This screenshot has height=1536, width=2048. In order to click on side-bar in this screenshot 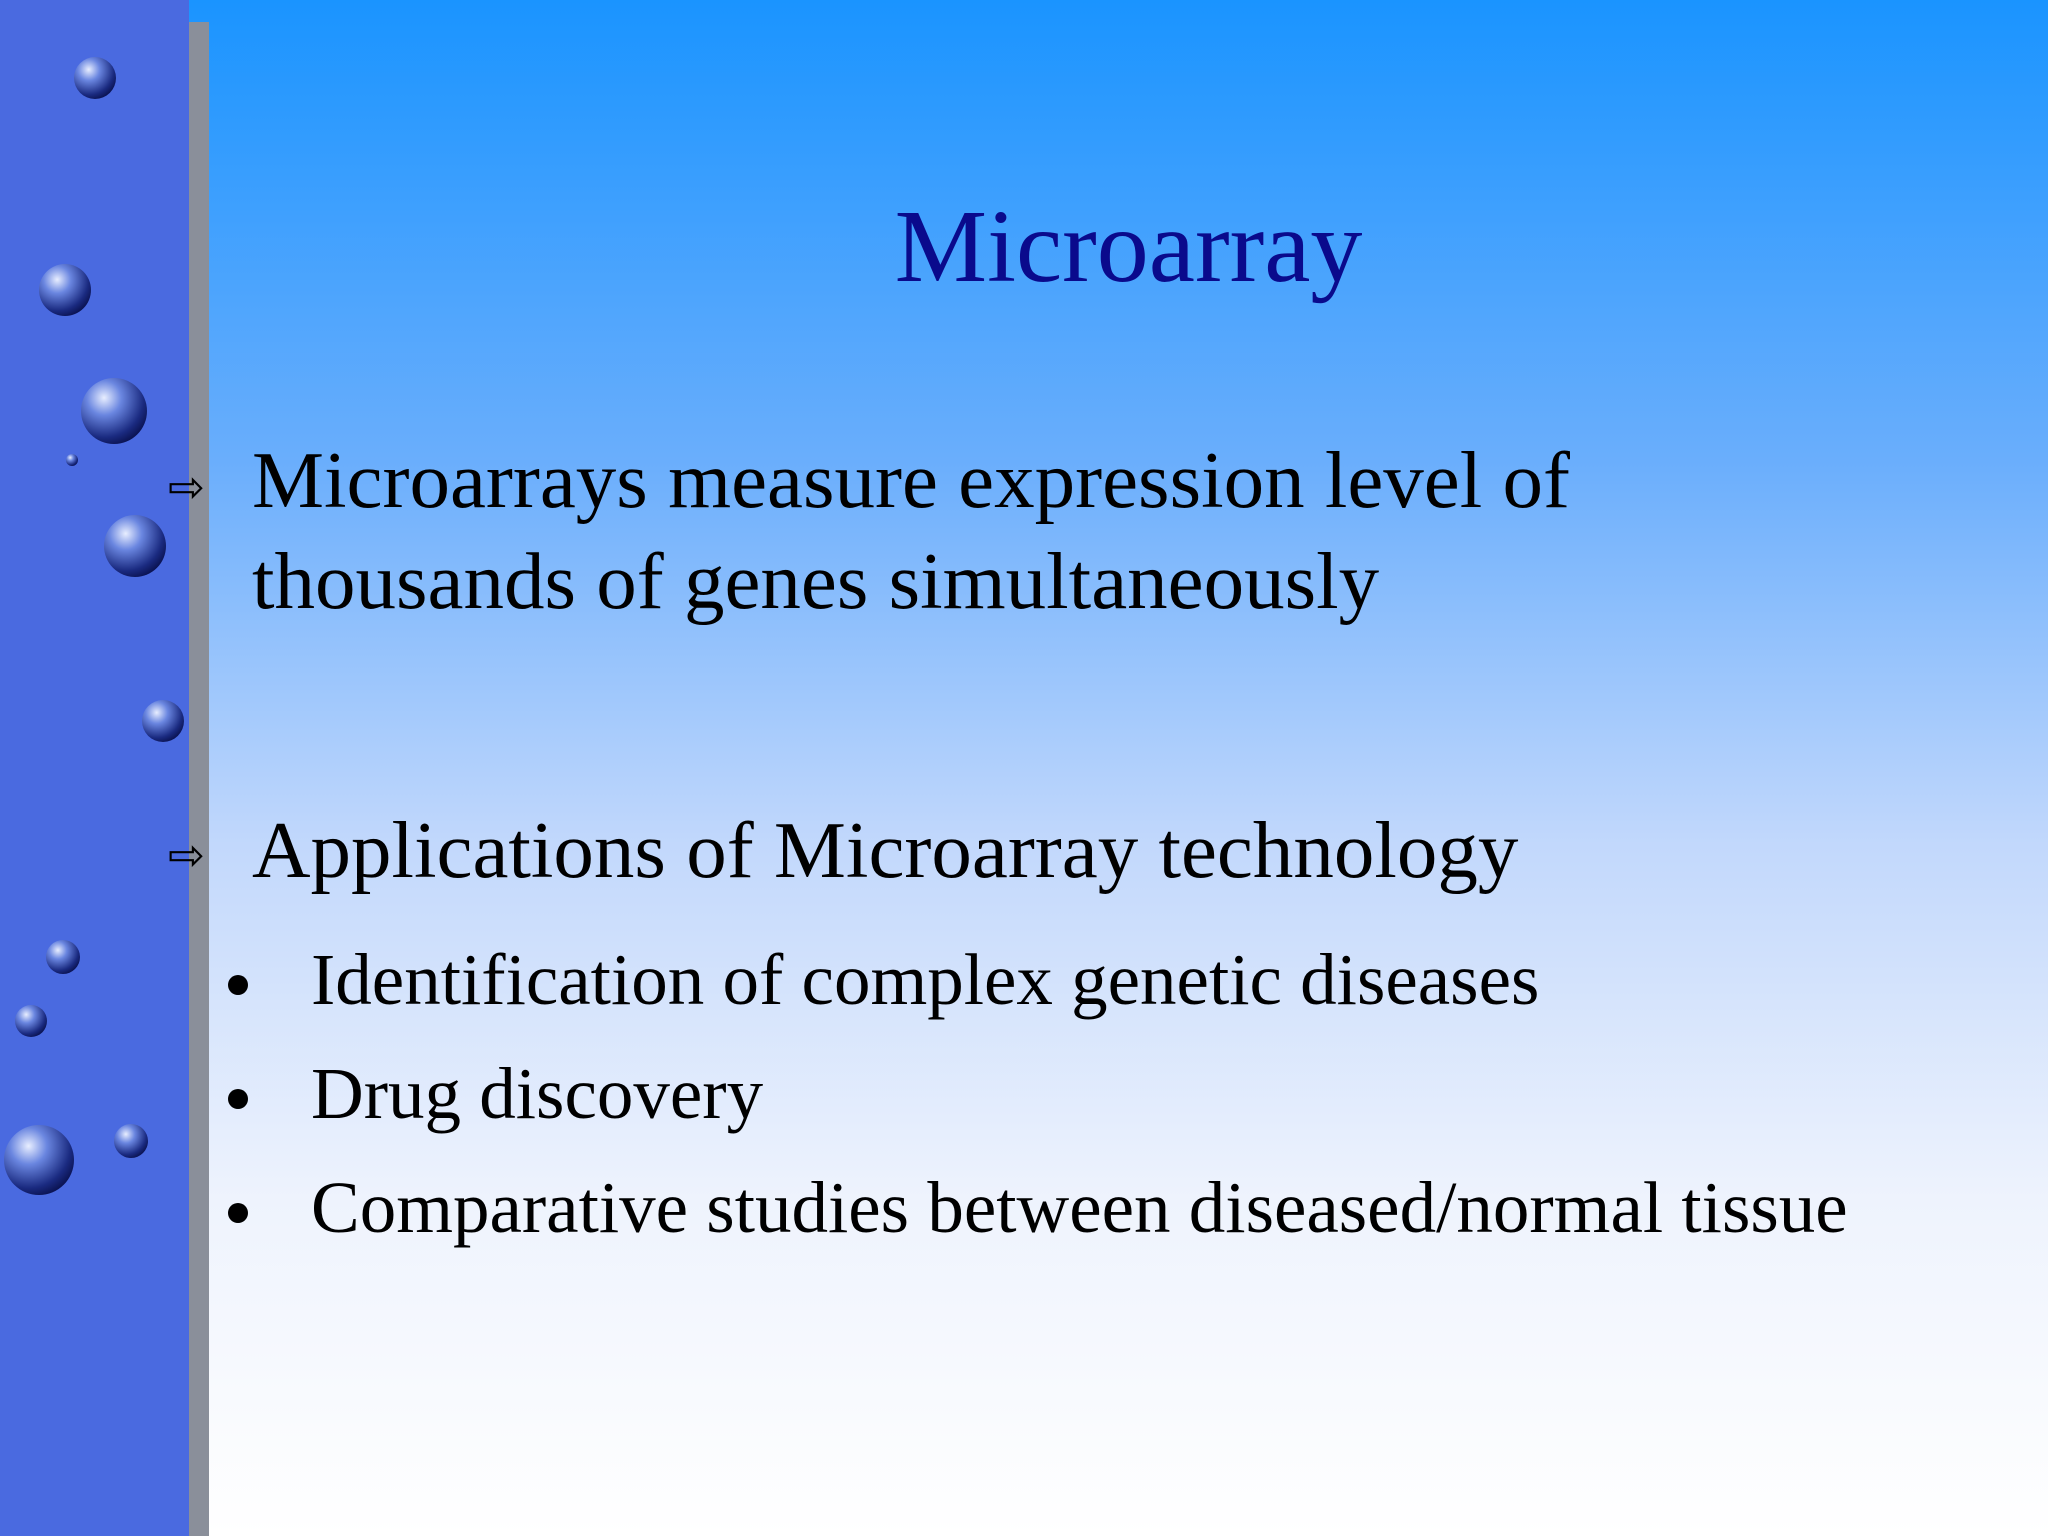, I will do `click(94, 768)`.